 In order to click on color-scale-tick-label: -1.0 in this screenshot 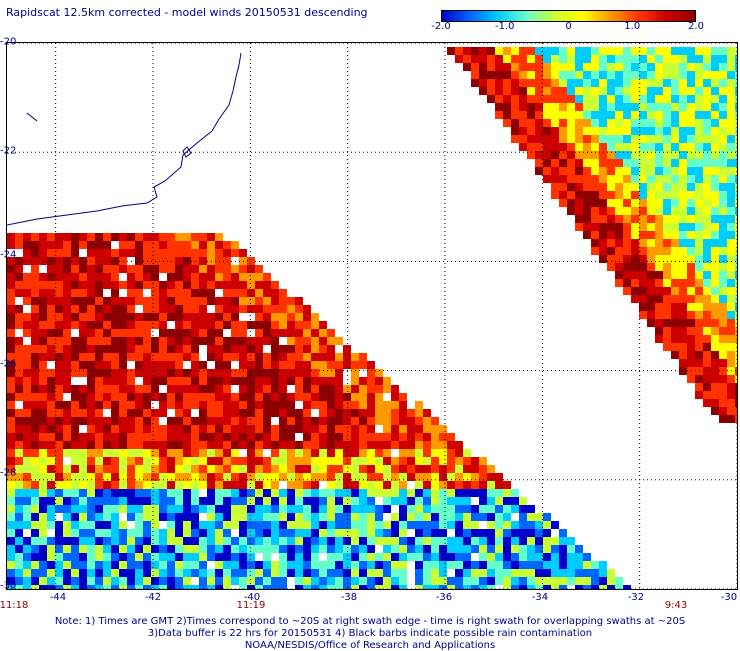, I will do `click(504, 26)`.